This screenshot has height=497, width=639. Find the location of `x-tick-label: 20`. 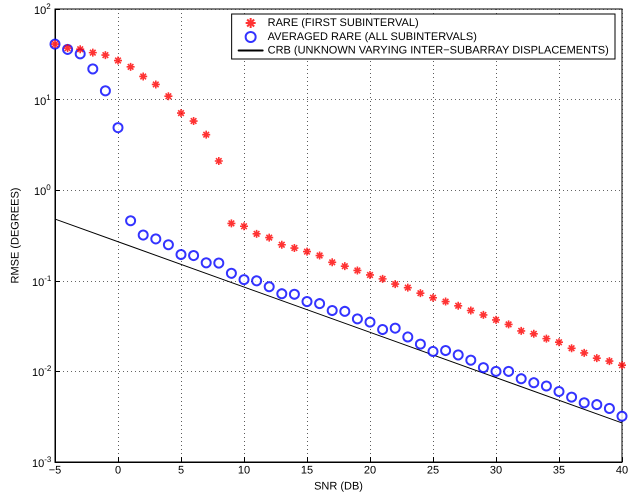

x-tick-label: 20 is located at coordinates (370, 470).